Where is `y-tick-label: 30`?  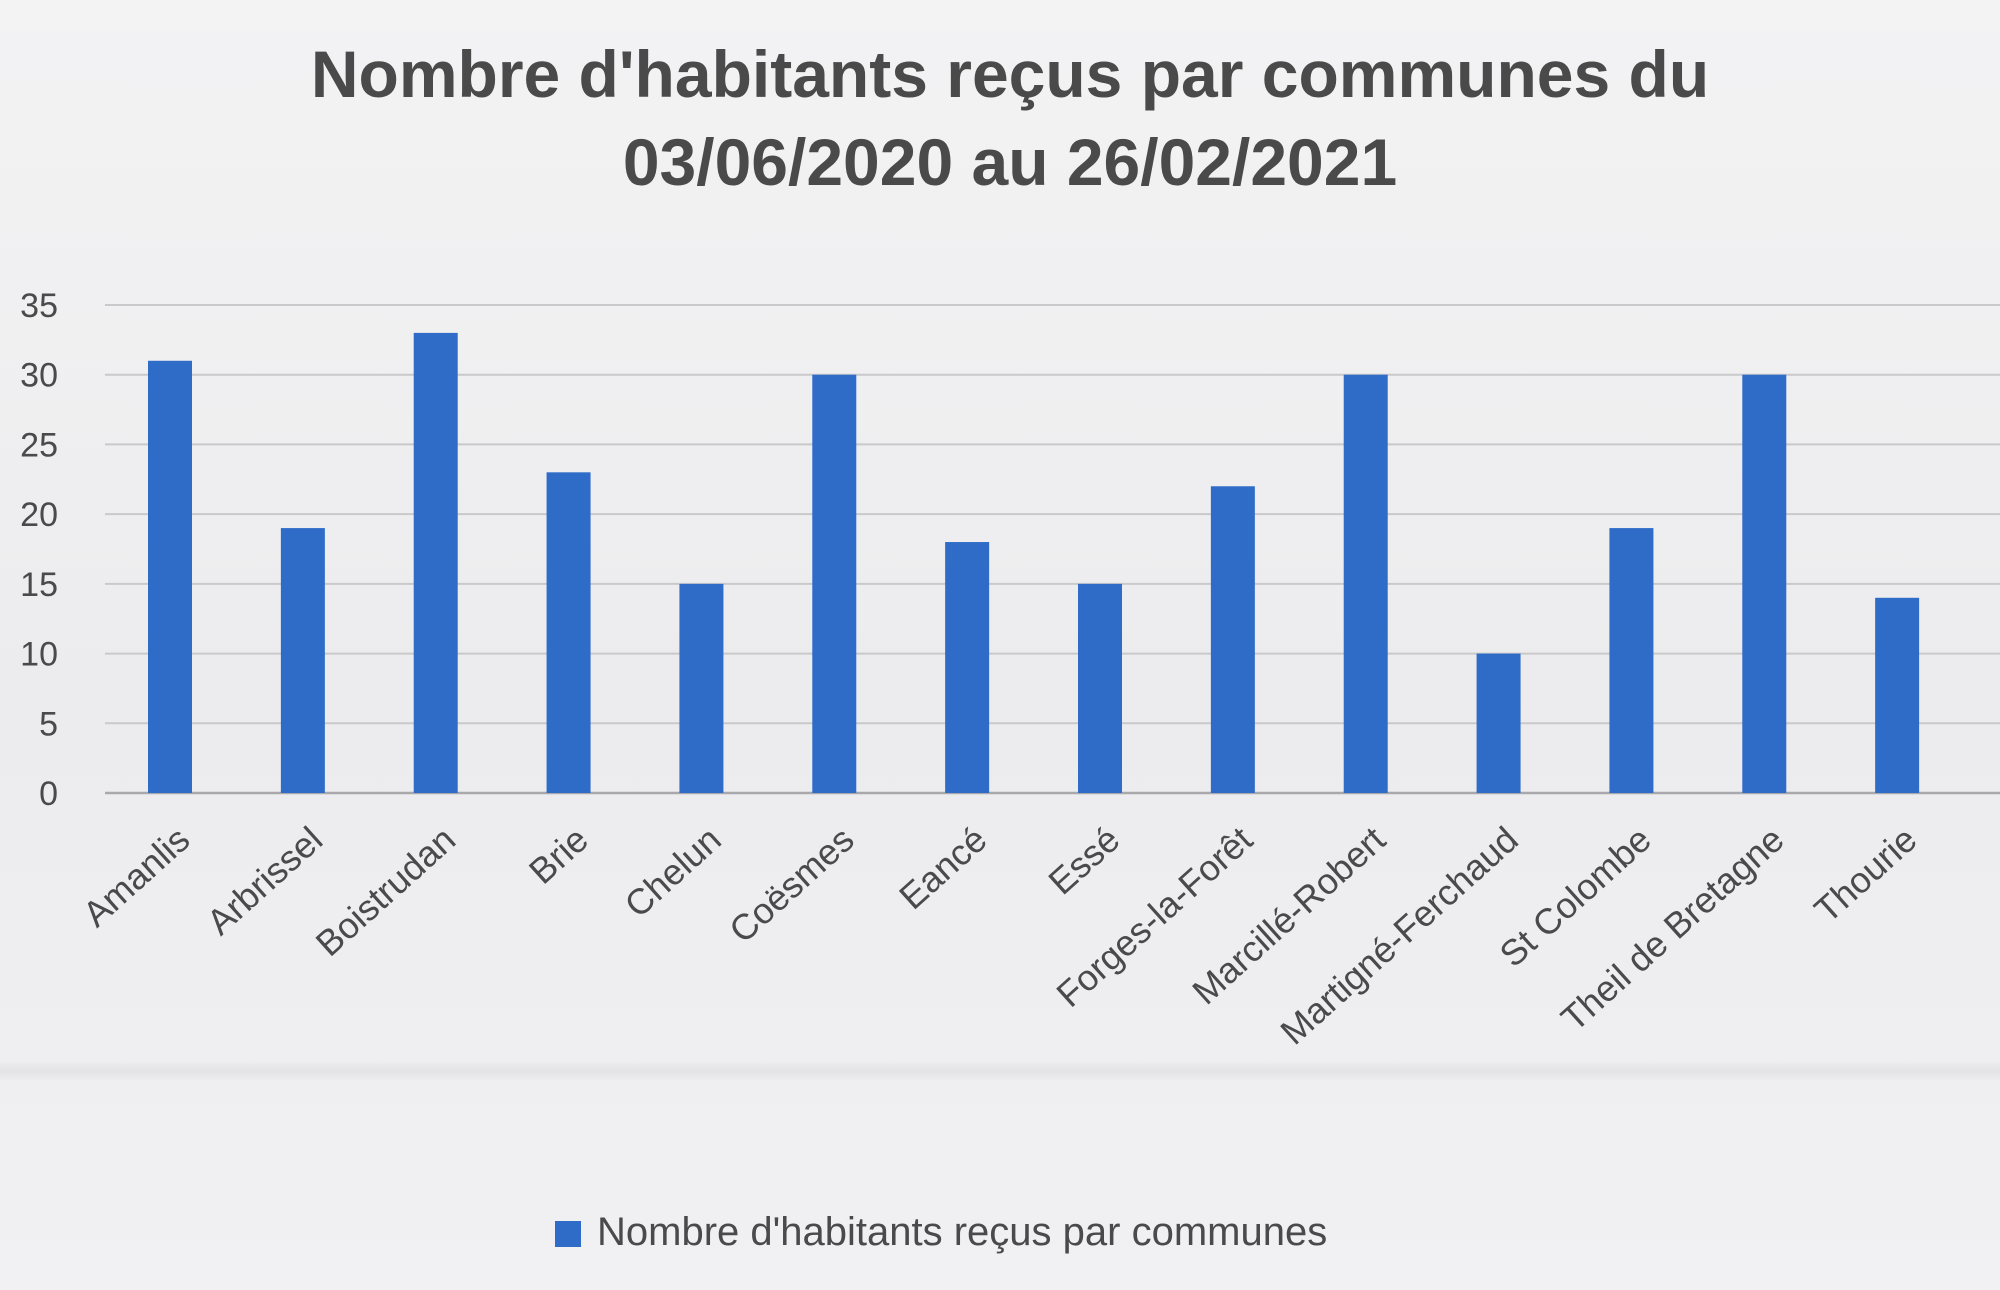 y-tick-label: 30 is located at coordinates (39, 376).